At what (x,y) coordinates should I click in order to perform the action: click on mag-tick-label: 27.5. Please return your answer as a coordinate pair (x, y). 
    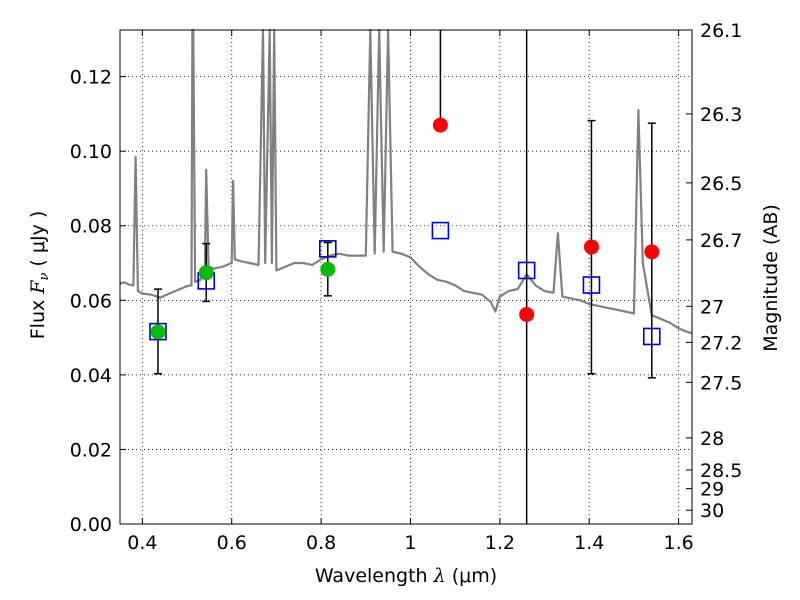
    Looking at the image, I should click on (721, 383).